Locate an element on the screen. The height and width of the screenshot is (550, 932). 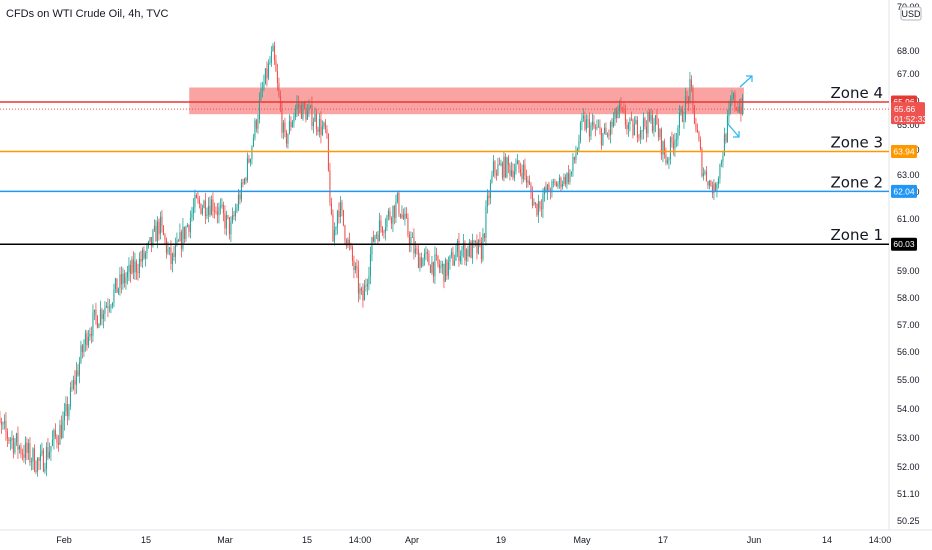
zone-price-badge-text: 65.96 is located at coordinates (904, 102).